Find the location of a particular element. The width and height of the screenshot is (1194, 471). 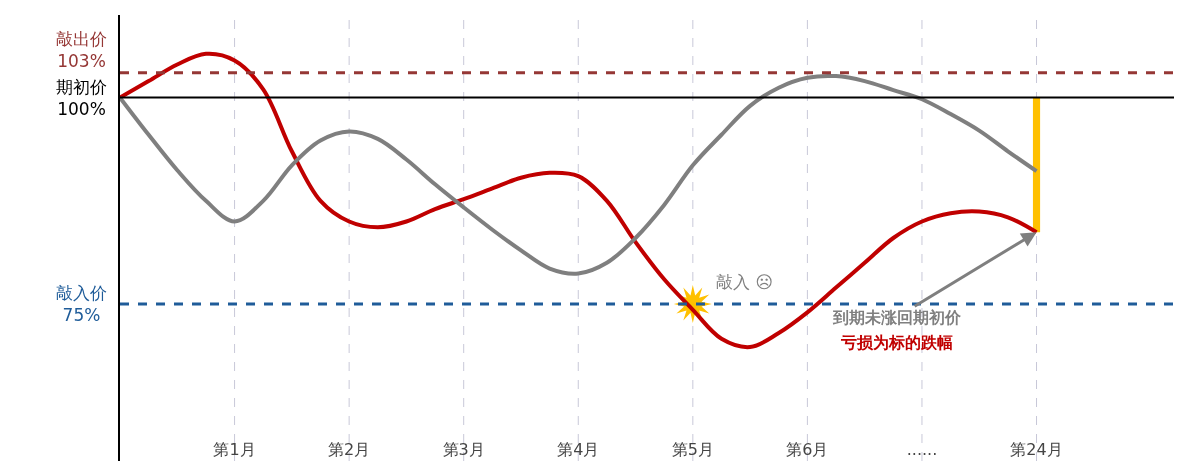

ref-line-label: 敲入价 75% is located at coordinates (81, 304).